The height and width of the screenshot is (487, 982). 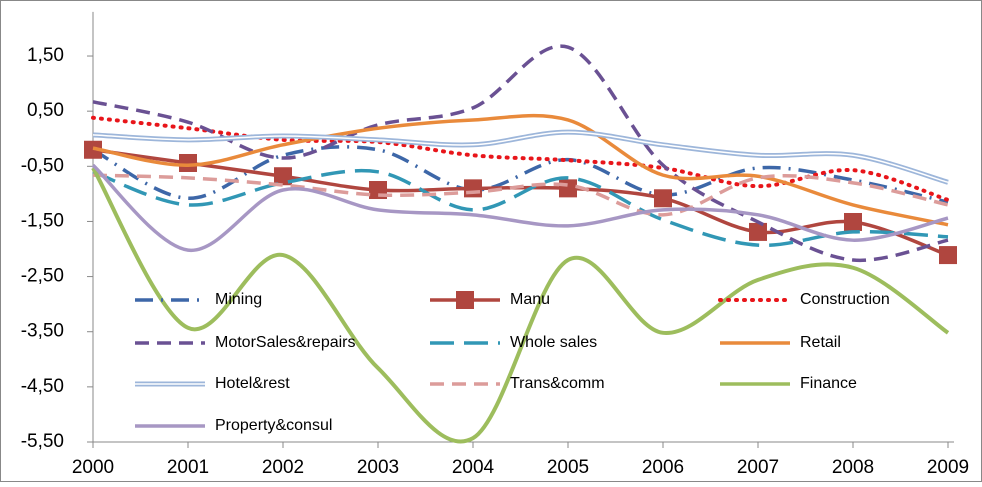 I want to click on x-tick-label: 2004, so click(x=473, y=467).